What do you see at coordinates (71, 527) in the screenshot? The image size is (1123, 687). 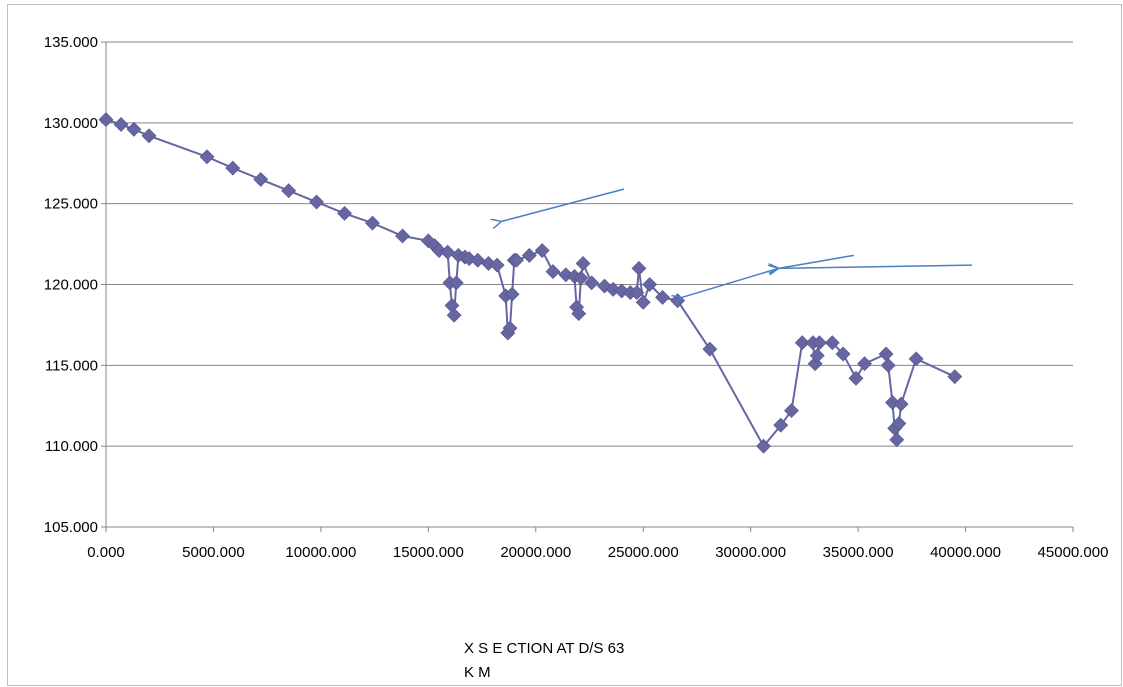 I see `y-tick-label: 105.000` at bounding box center [71, 527].